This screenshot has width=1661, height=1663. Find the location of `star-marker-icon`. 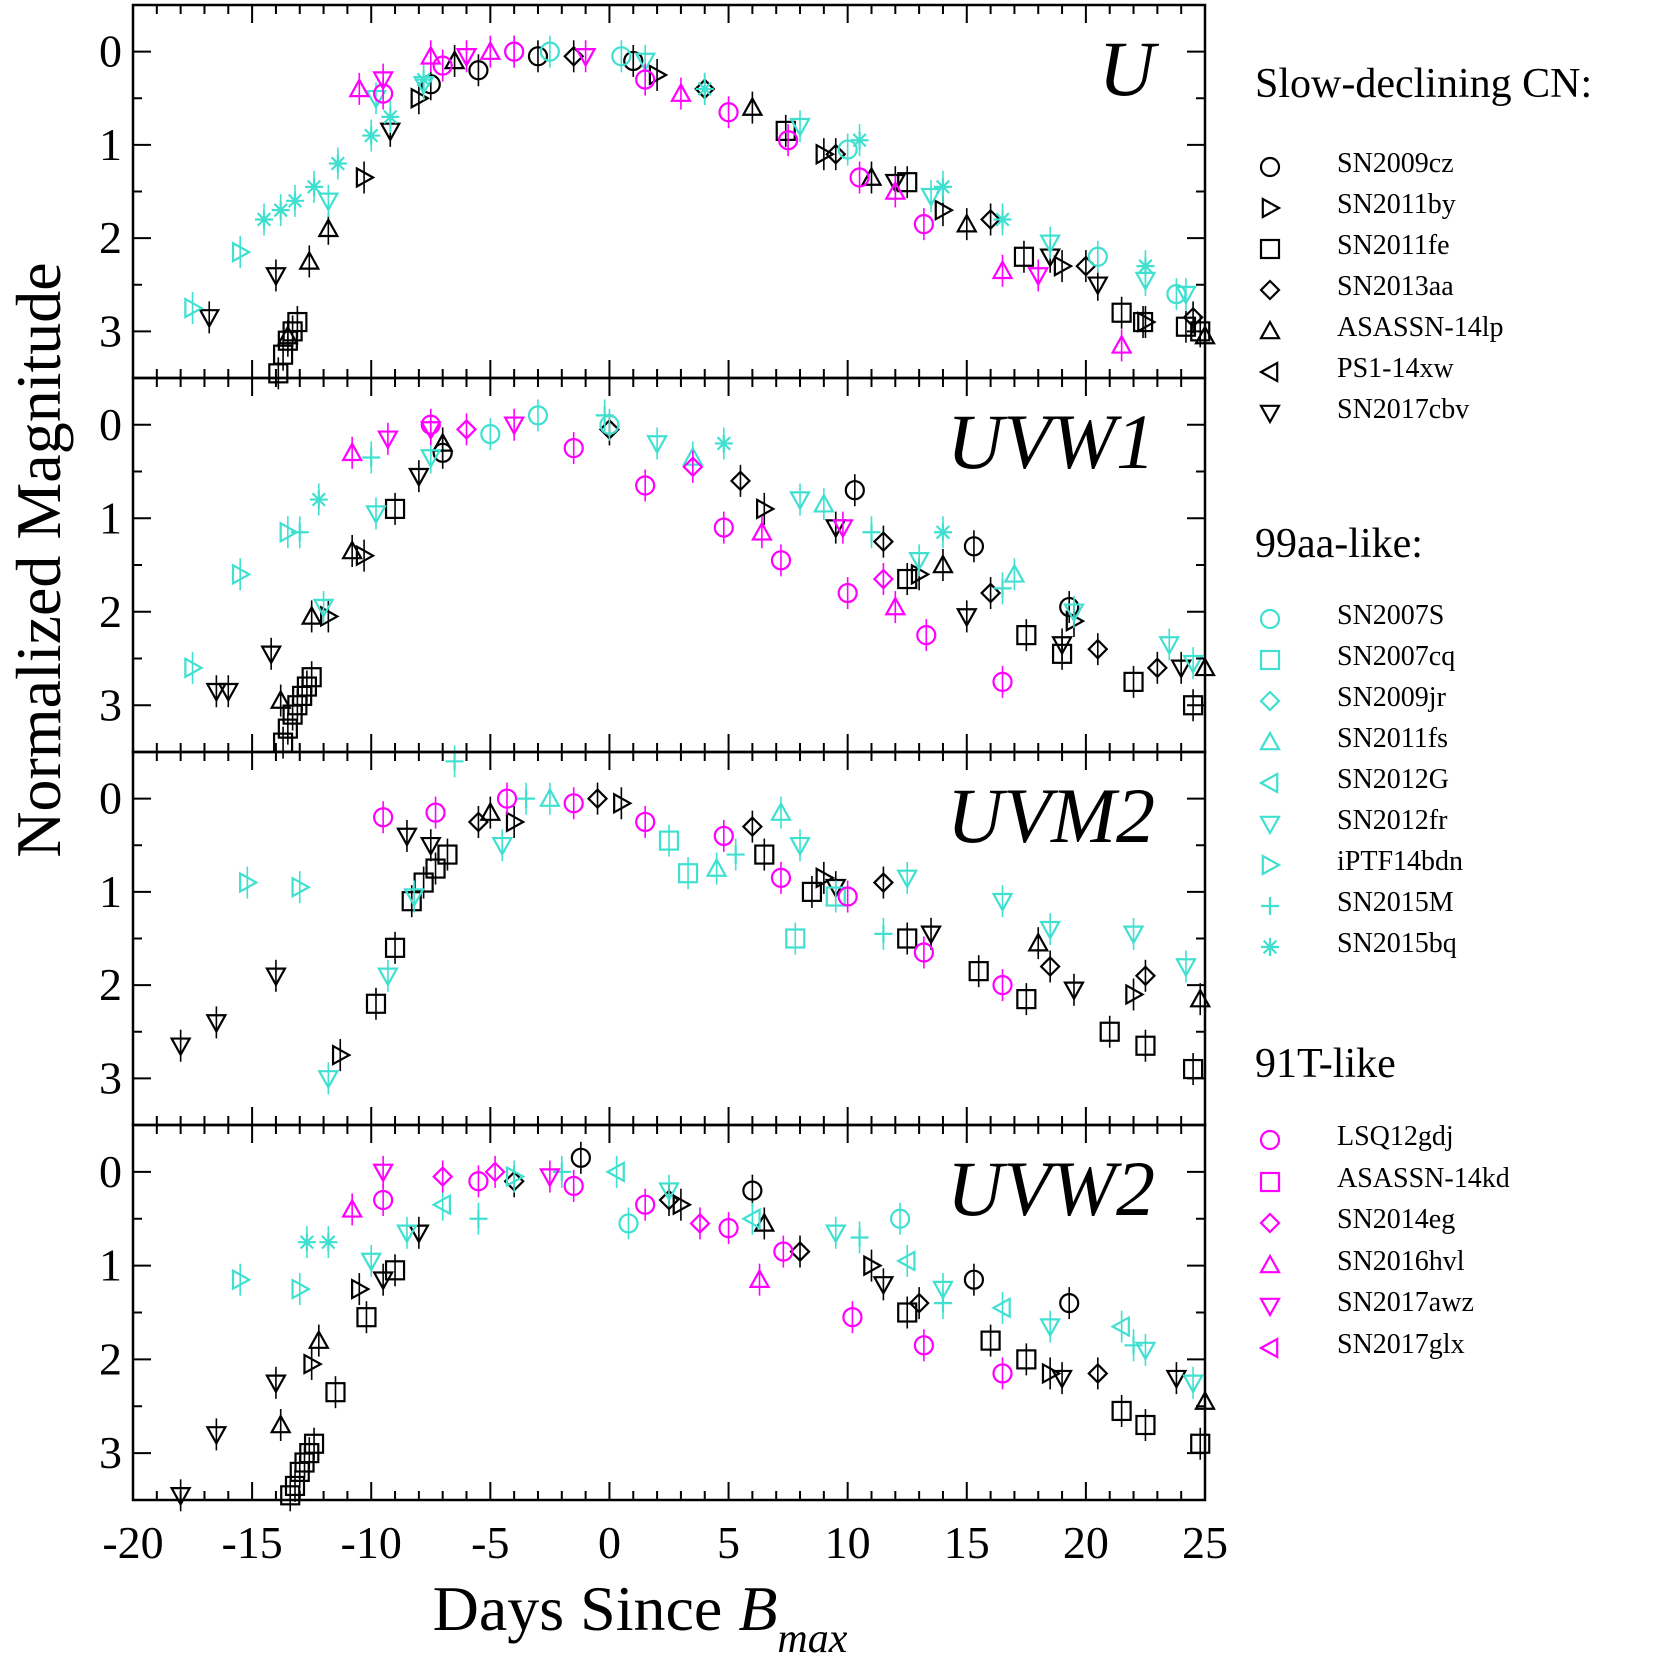

star-marker-icon is located at coordinates (1270, 947).